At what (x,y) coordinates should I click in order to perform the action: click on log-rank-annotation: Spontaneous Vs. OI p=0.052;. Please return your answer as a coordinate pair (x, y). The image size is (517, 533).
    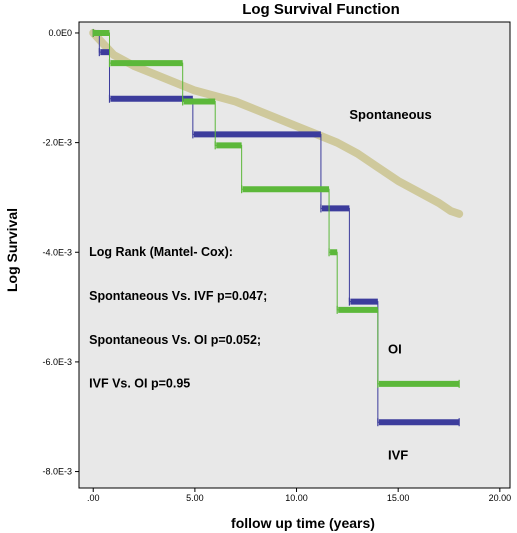
    Looking at the image, I should click on (175, 340).